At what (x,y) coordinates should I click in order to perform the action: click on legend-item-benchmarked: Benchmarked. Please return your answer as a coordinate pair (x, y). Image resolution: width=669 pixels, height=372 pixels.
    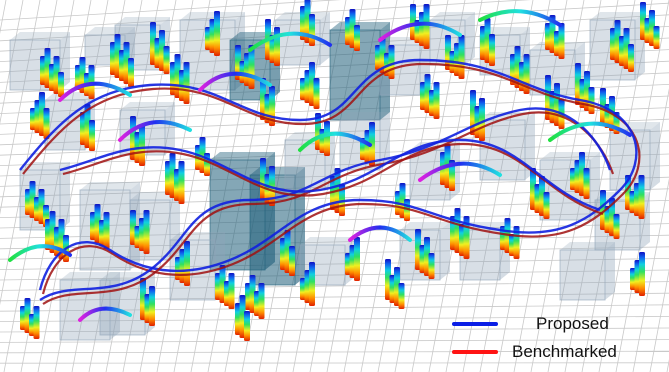
    Looking at the image, I should click on (534, 352).